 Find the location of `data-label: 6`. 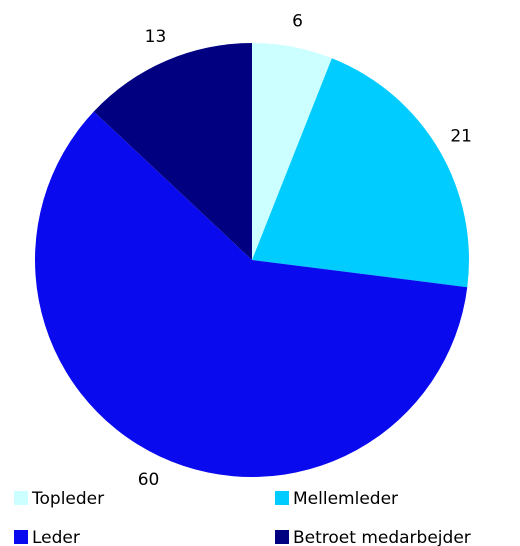

data-label: 6 is located at coordinates (297, 21).